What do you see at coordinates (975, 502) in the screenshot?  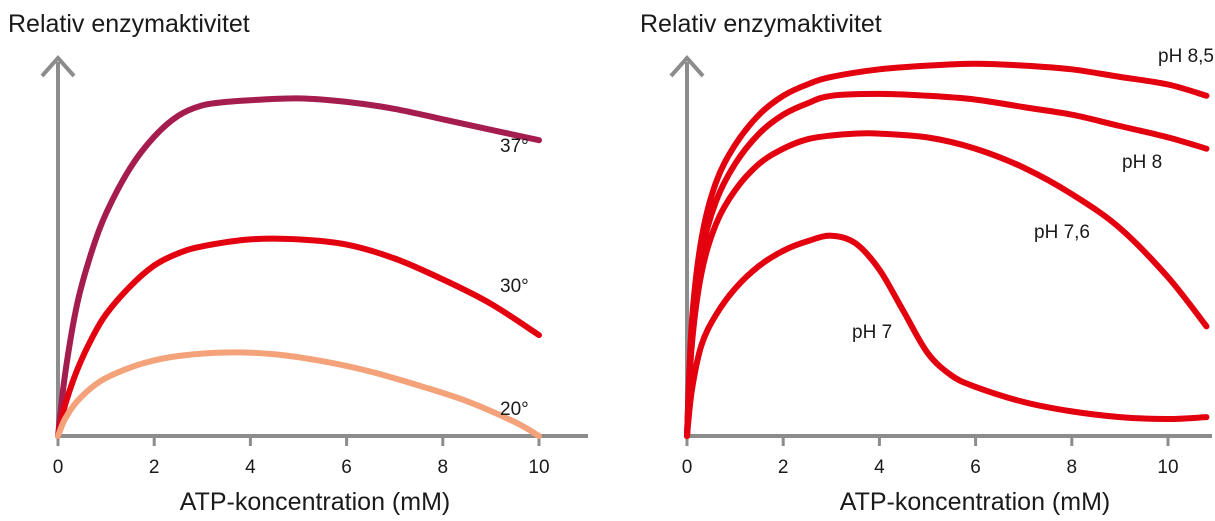 I see `right-chart-xlabel: ATP-koncentration (mM)` at bounding box center [975, 502].